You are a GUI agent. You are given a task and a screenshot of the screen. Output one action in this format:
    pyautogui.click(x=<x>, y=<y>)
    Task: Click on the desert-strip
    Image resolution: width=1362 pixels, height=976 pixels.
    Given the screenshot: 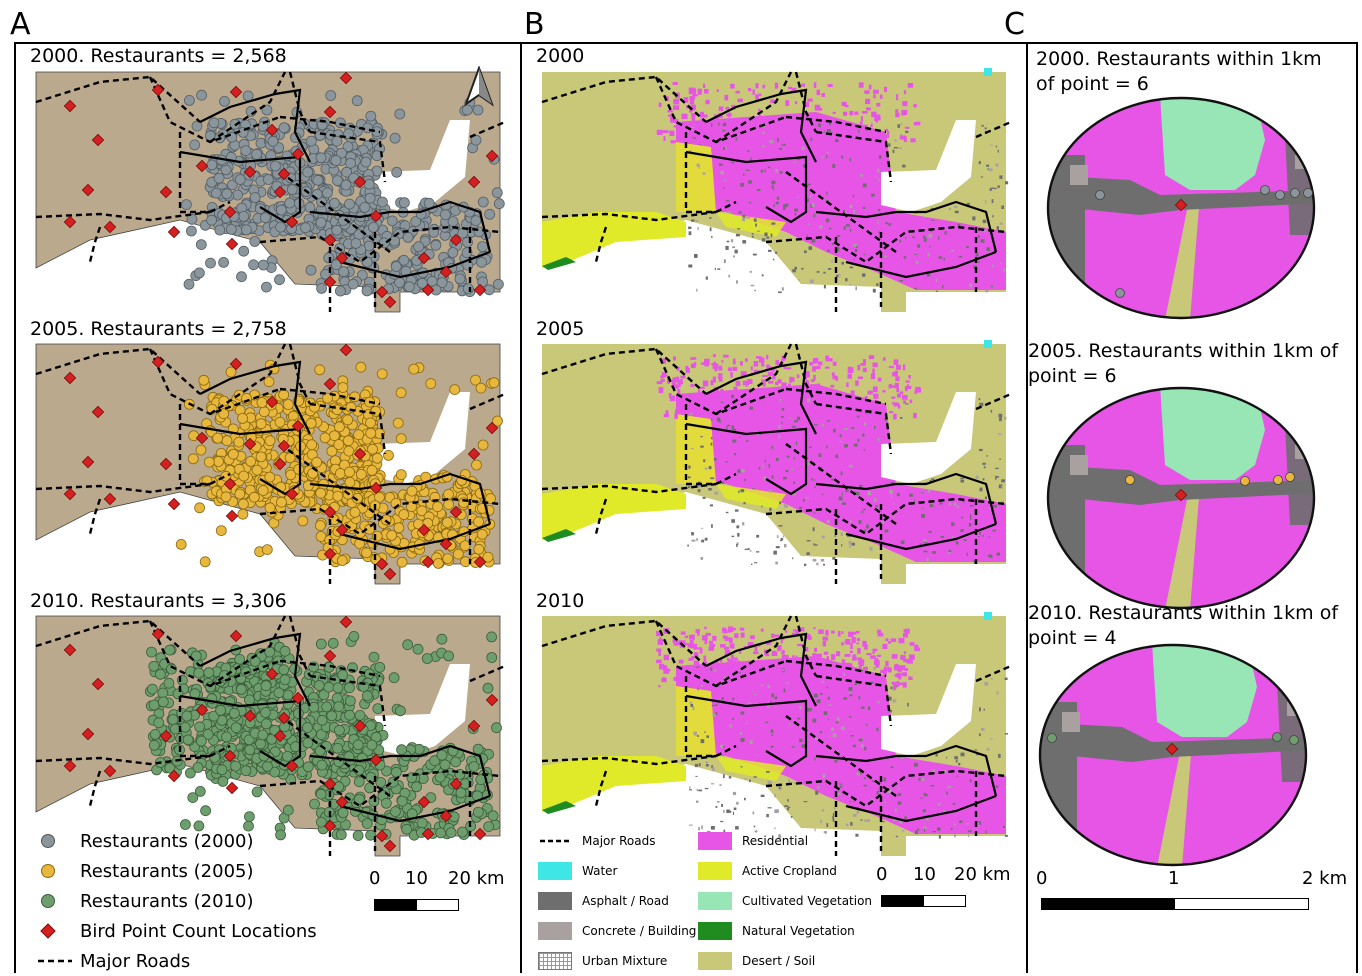 What is the action you would take?
    pyautogui.click(x=1174, y=803)
    